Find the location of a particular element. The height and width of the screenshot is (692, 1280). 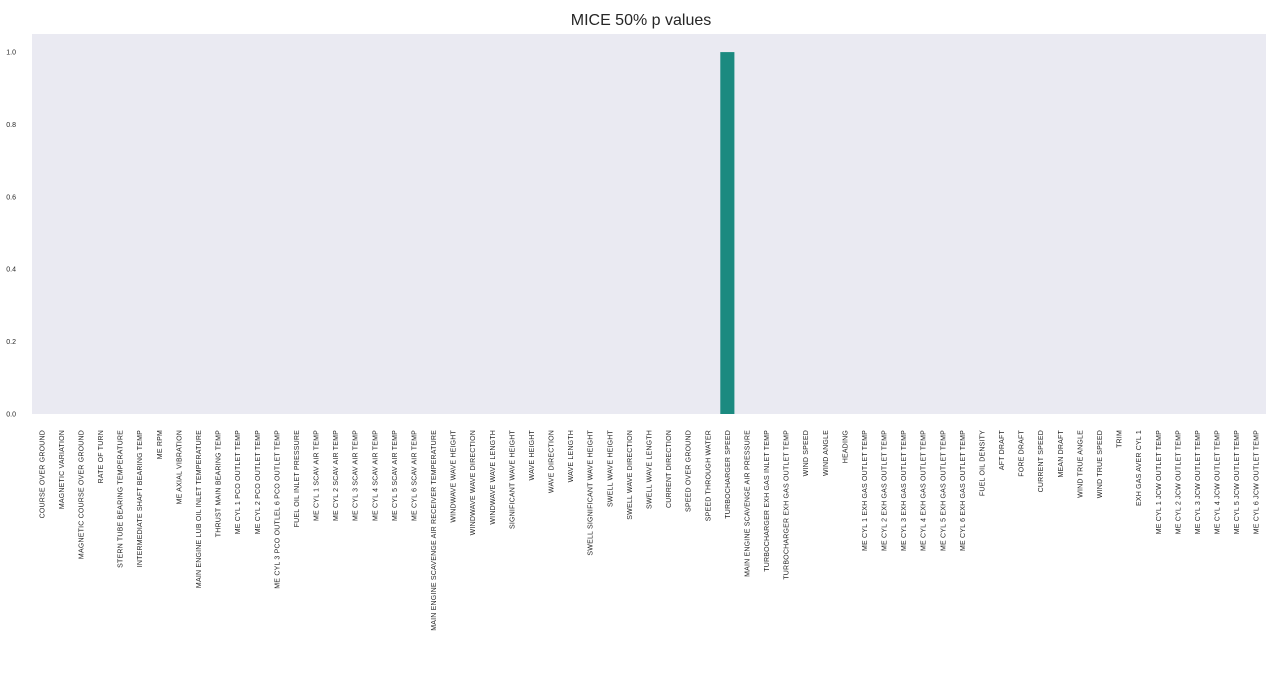

x-tick-label: ME AXIAL VIBRATION is located at coordinates (179, 467).